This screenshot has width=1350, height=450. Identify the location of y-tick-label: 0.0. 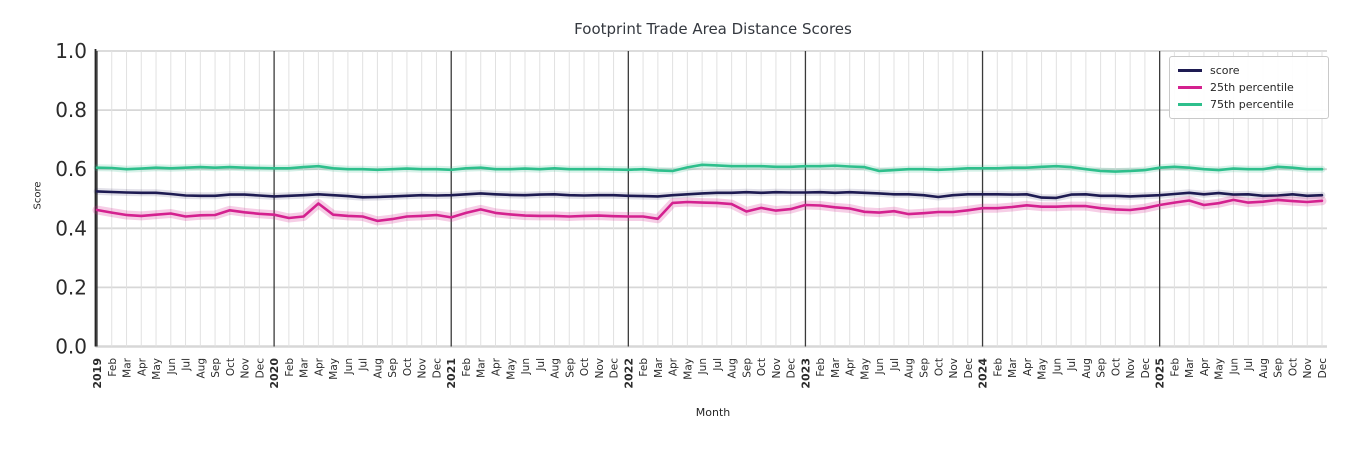
(71, 347).